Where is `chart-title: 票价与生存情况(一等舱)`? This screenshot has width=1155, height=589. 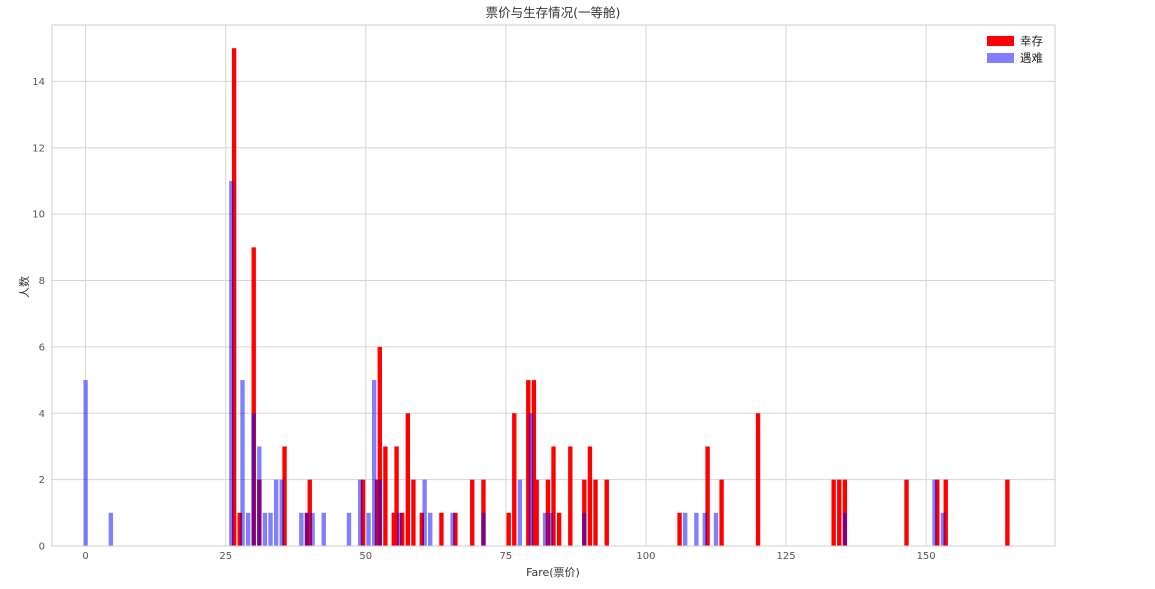 chart-title: 票价与生存情况(一等舱) is located at coordinates (553, 12).